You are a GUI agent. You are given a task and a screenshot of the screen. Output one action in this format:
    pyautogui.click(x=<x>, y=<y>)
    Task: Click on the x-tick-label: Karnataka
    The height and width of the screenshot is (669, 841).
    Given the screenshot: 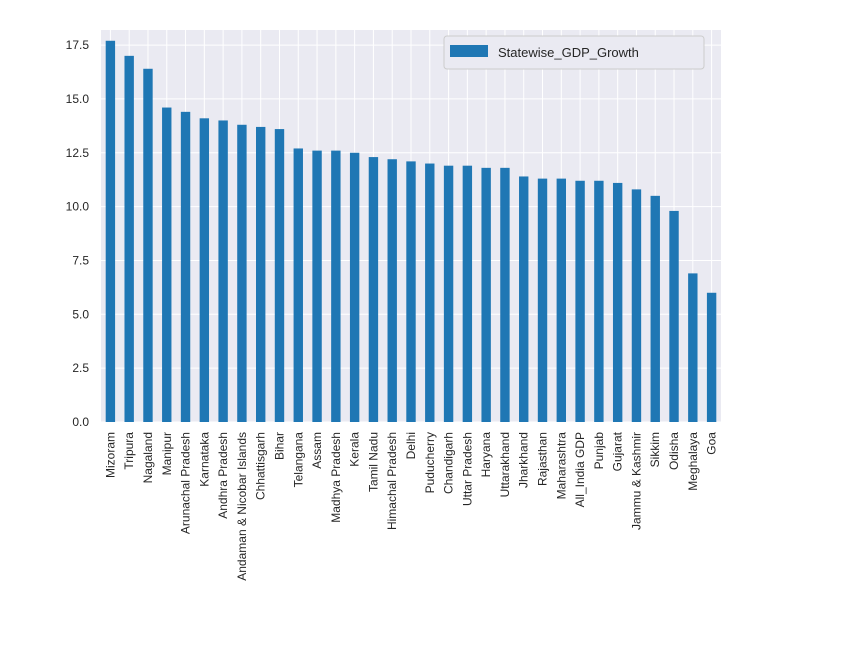 What is the action you would take?
    pyautogui.click(x=204, y=459)
    